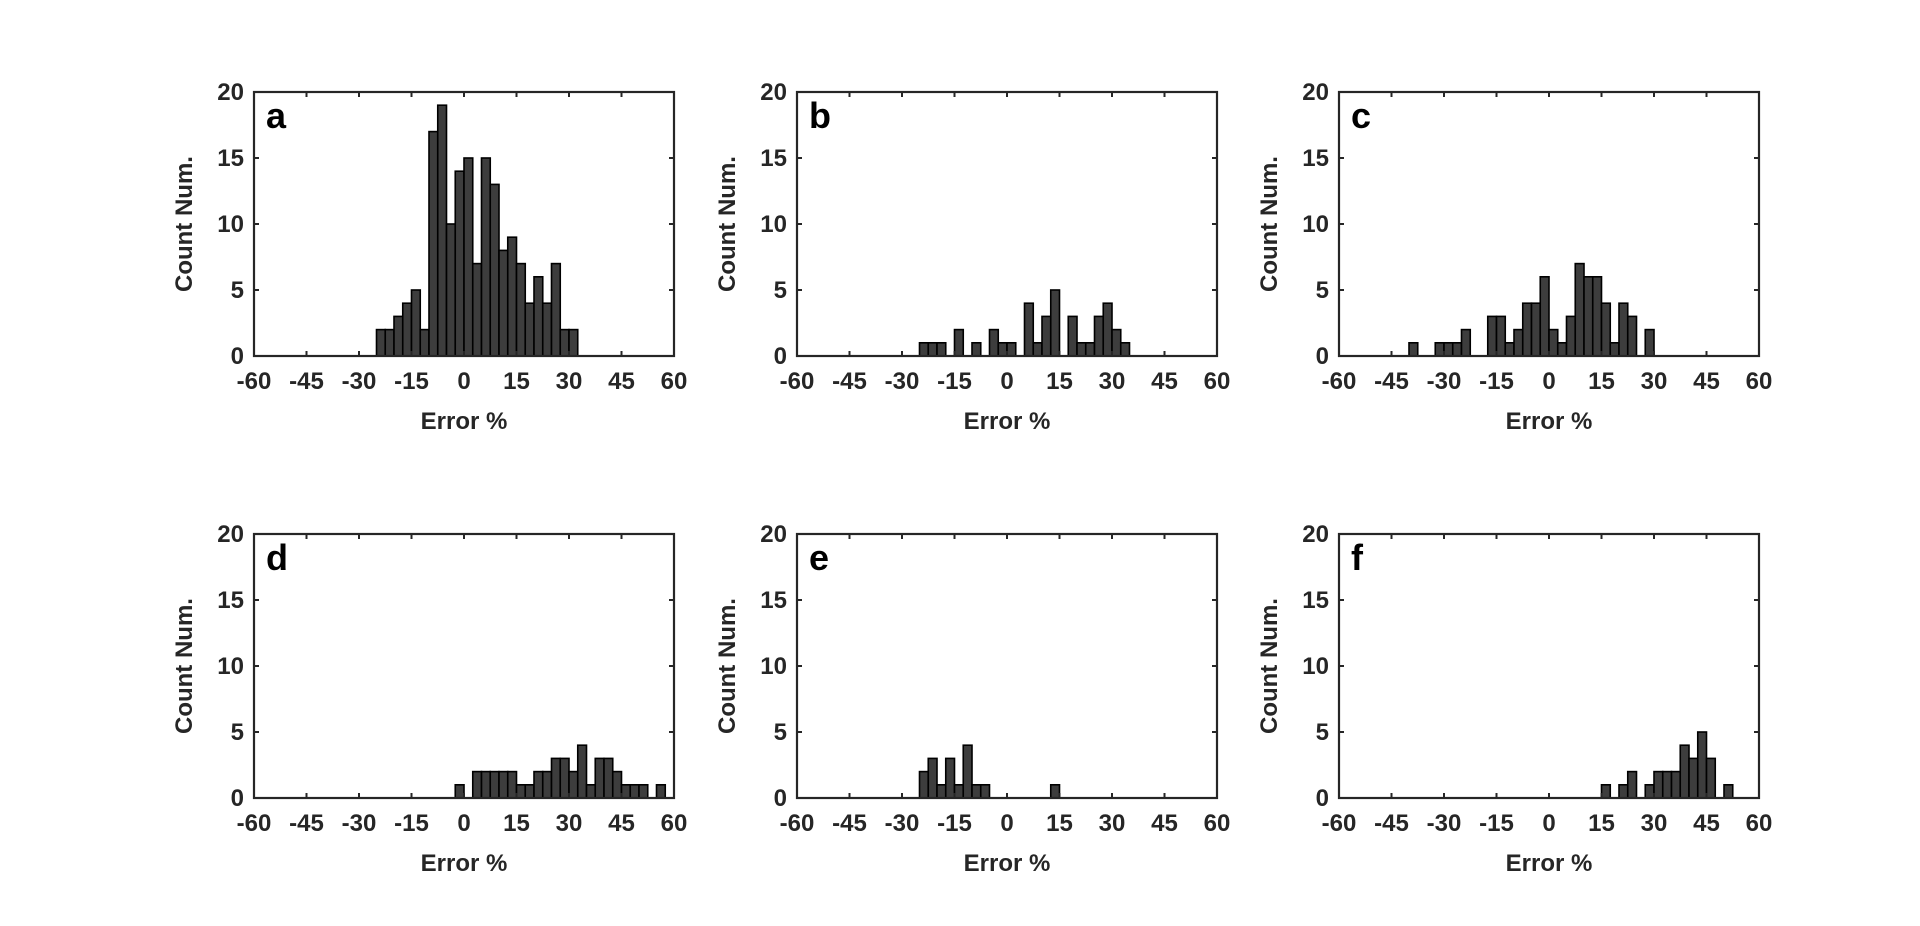 This screenshot has width=1920, height=926. Describe the element at coordinates (230, 224) in the screenshot. I see `y-tick-label: 10` at that location.